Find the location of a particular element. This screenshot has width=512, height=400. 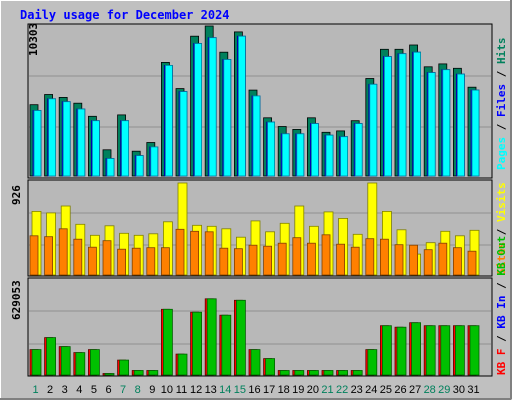

x-tick-label: 2 is located at coordinates (50, 390).